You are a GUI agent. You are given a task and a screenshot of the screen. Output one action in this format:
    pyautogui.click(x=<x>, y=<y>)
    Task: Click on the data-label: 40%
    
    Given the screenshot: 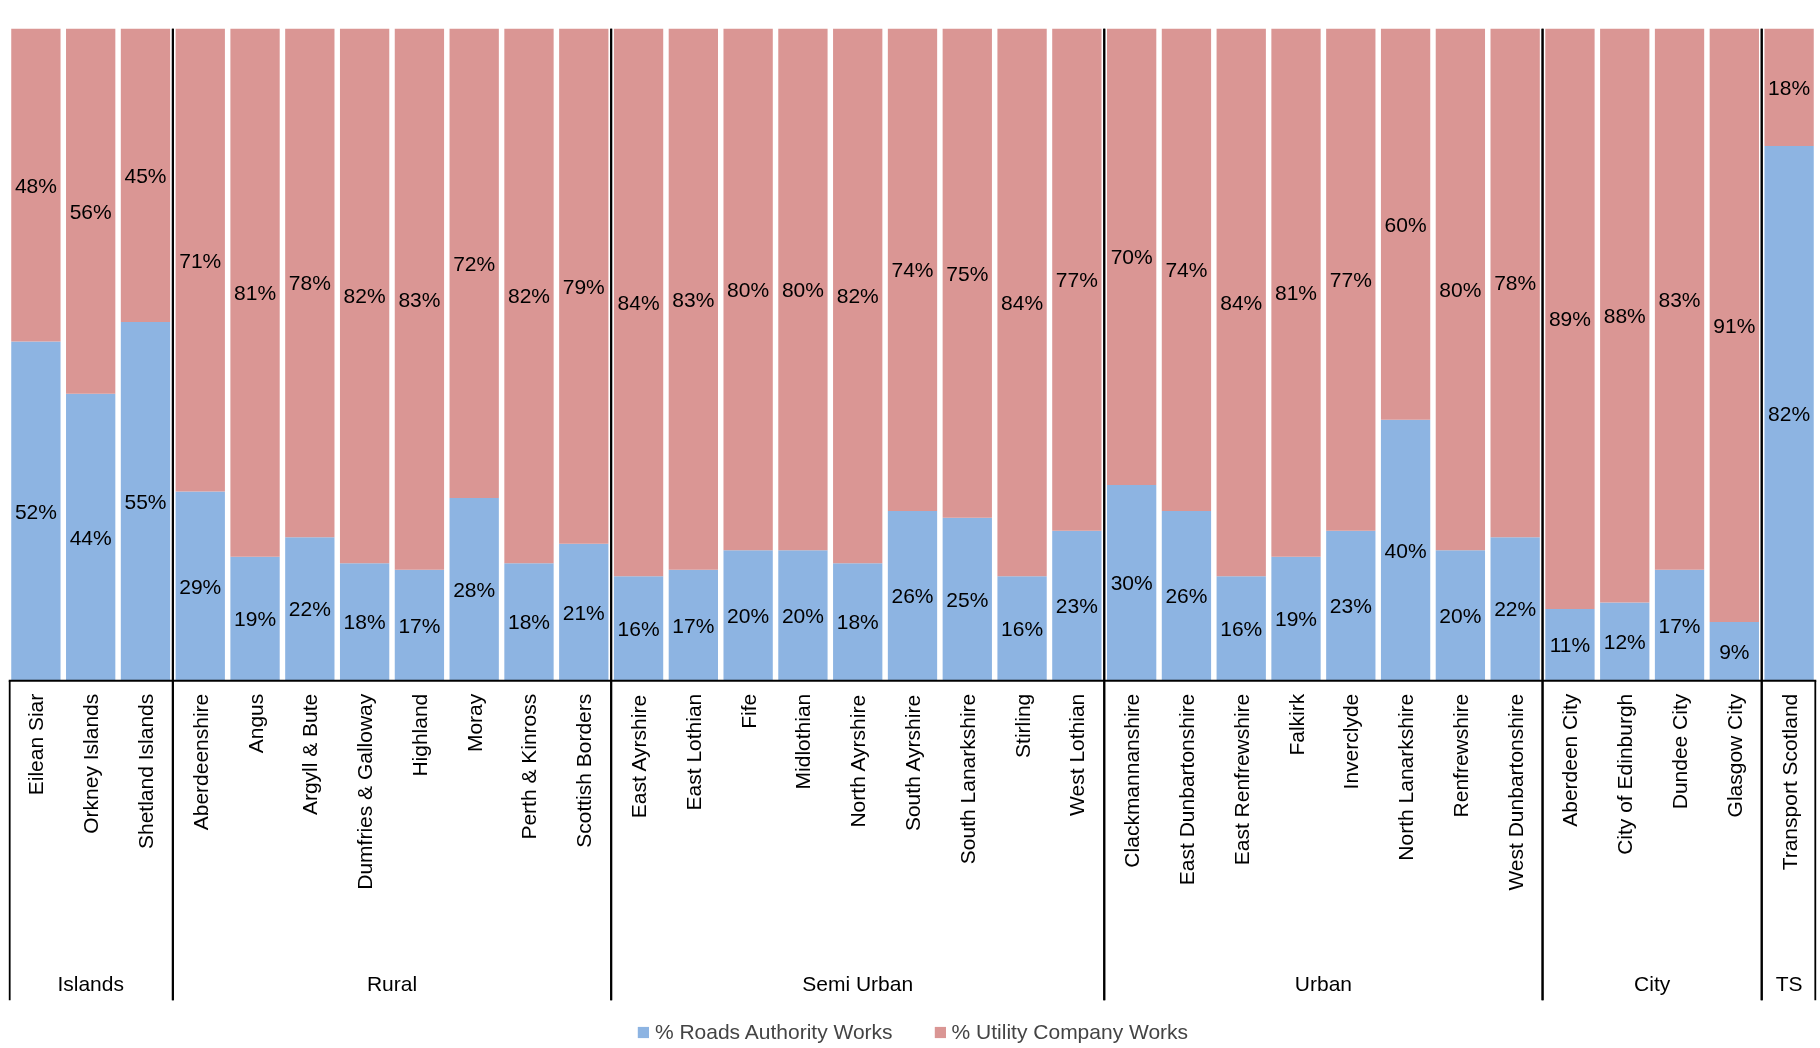 What is the action you would take?
    pyautogui.click(x=1405, y=550)
    